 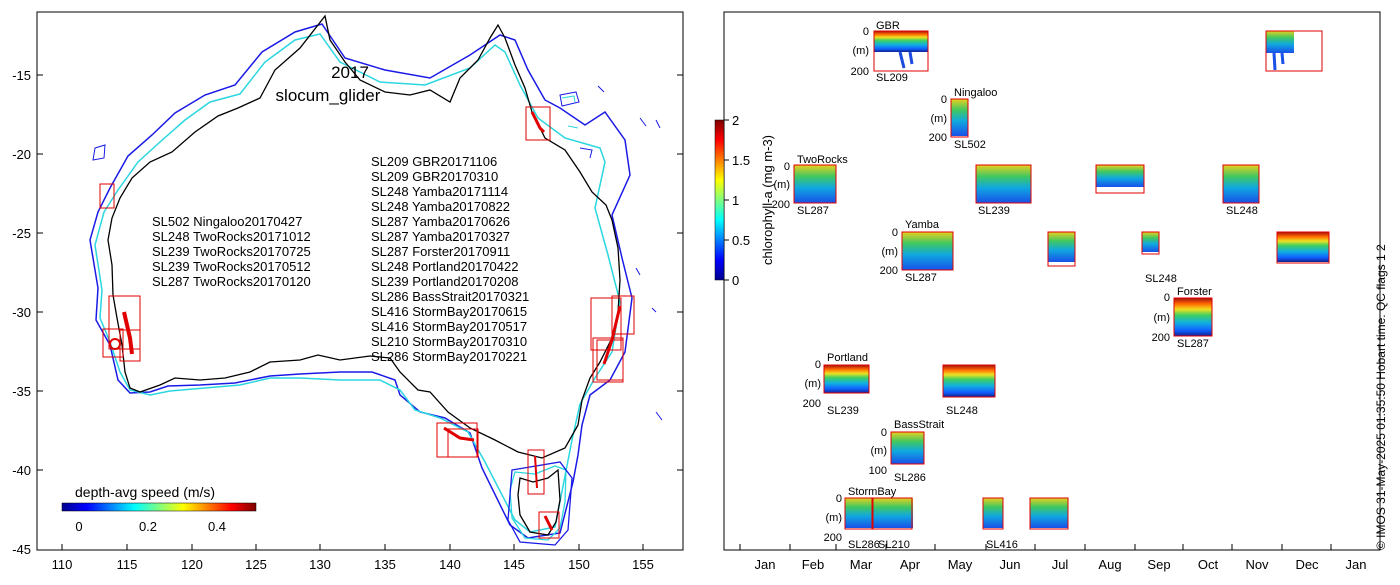 What do you see at coordinates (1060, 564) in the screenshot?
I see `month-tick: Jul` at bounding box center [1060, 564].